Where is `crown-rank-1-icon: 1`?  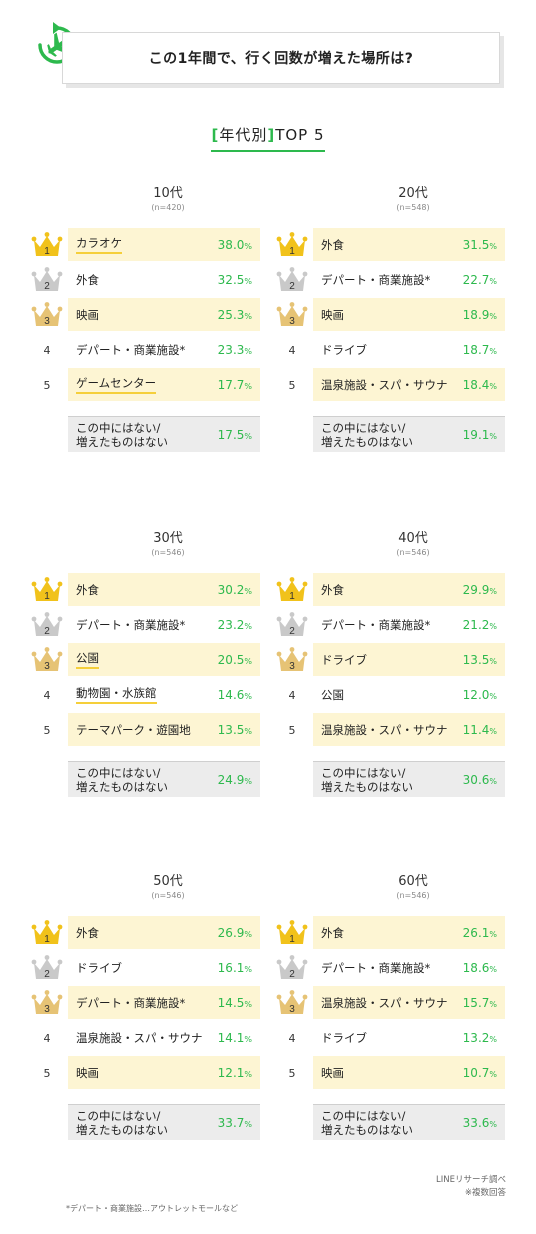
crown-rank-1-icon: 1 is located at coordinates (292, 245).